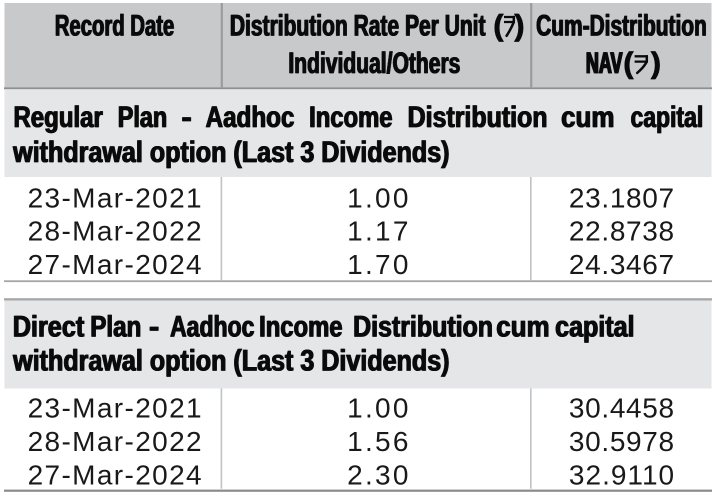 The height and width of the screenshot is (498, 714). What do you see at coordinates (621, 407) in the screenshot?
I see `svg-text: 30.4458` at bounding box center [621, 407].